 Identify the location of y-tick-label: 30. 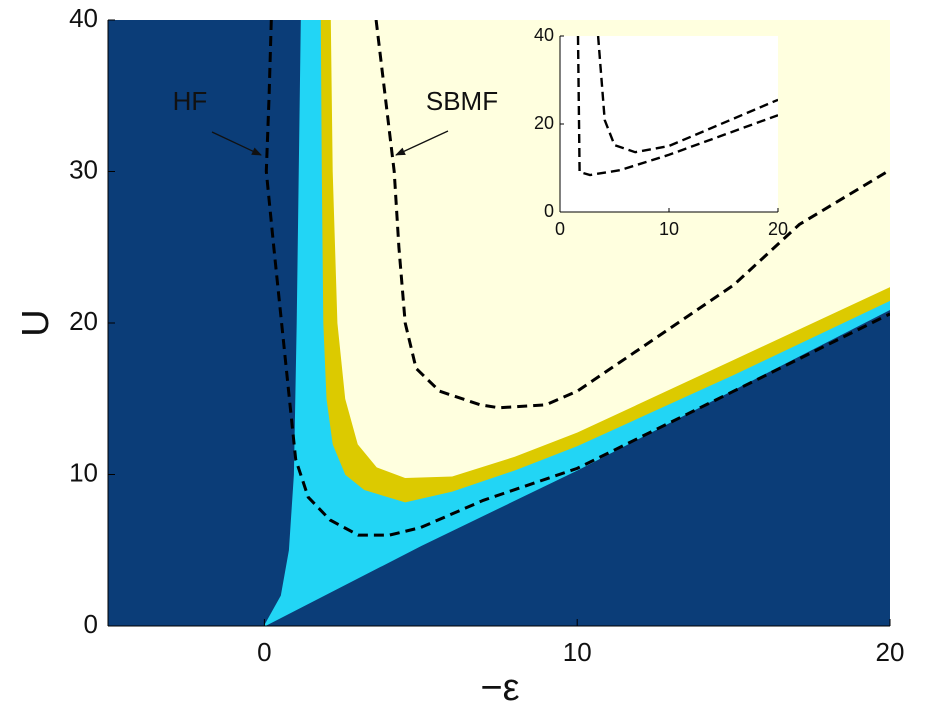
(83, 169).